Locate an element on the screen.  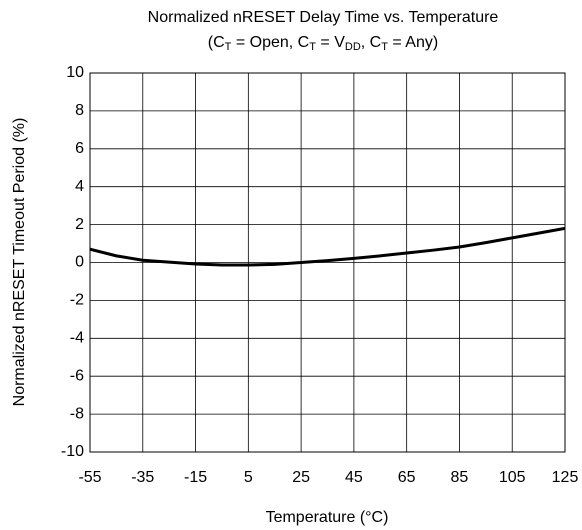
x-tick-label: 125 is located at coordinates (565, 477).